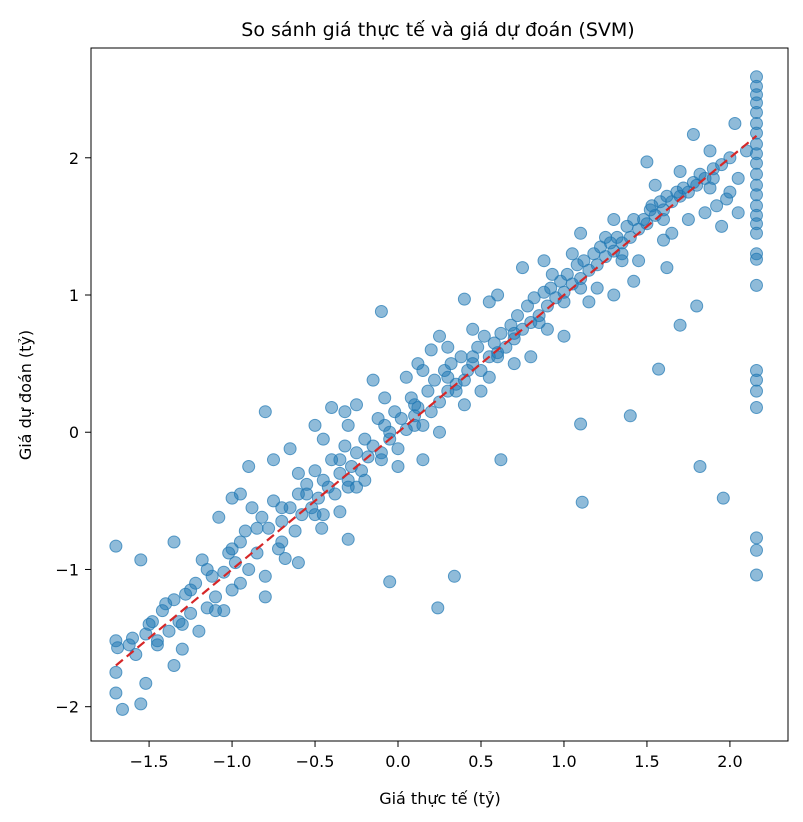  I want to click on y-axis-ticks: −2 −1 0 1 2, so click(73, 433).